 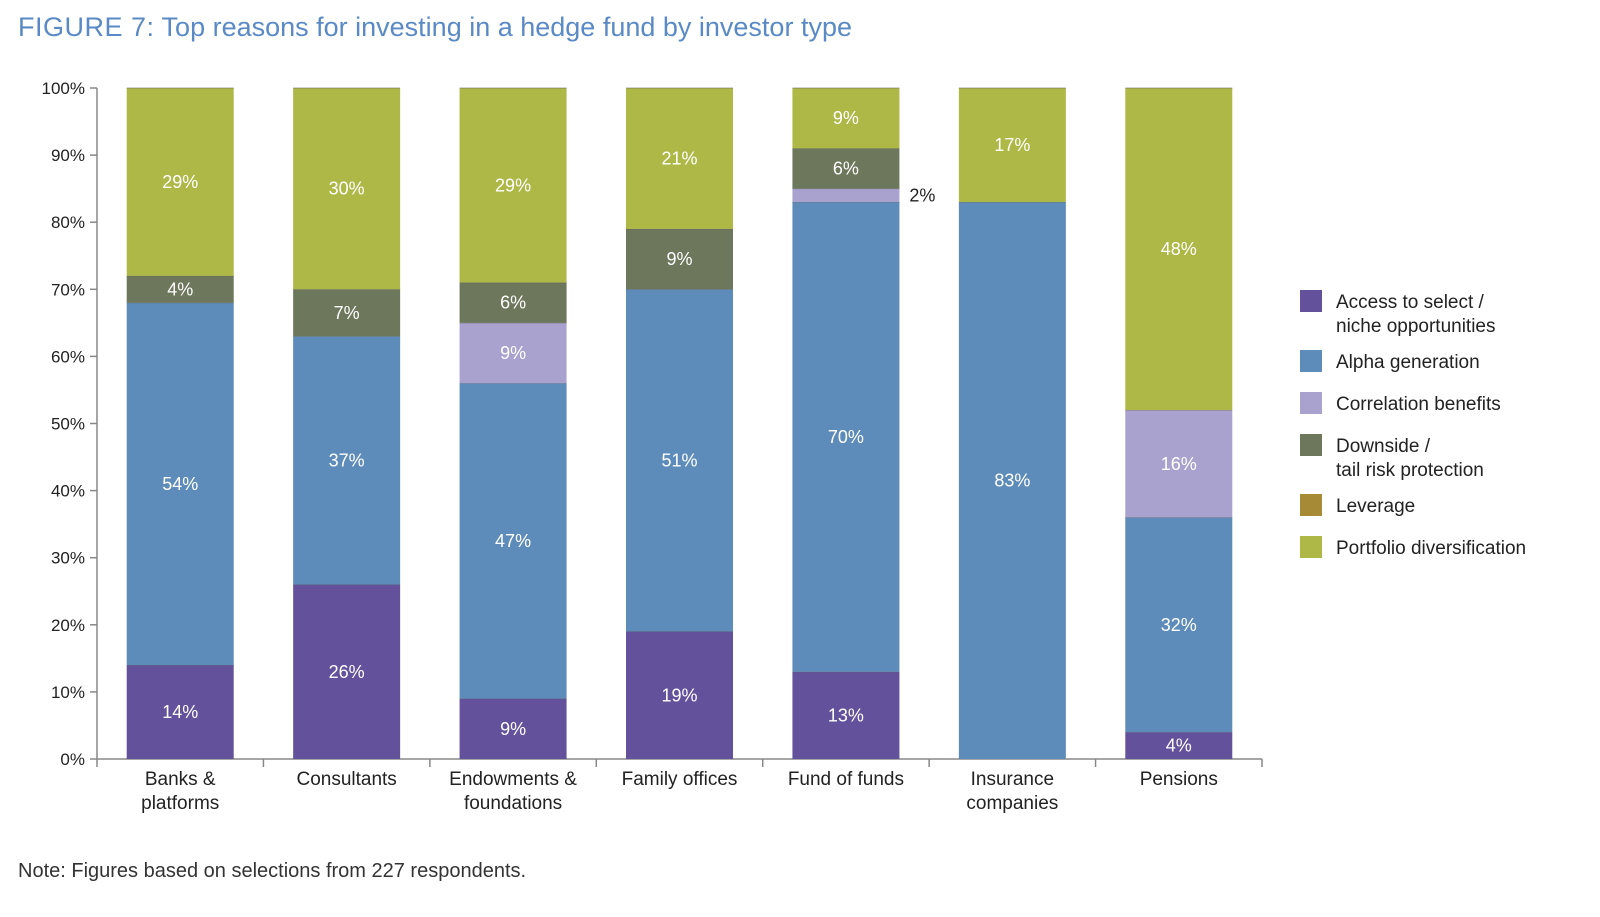 I want to click on data-label: 21%, so click(x=679, y=158).